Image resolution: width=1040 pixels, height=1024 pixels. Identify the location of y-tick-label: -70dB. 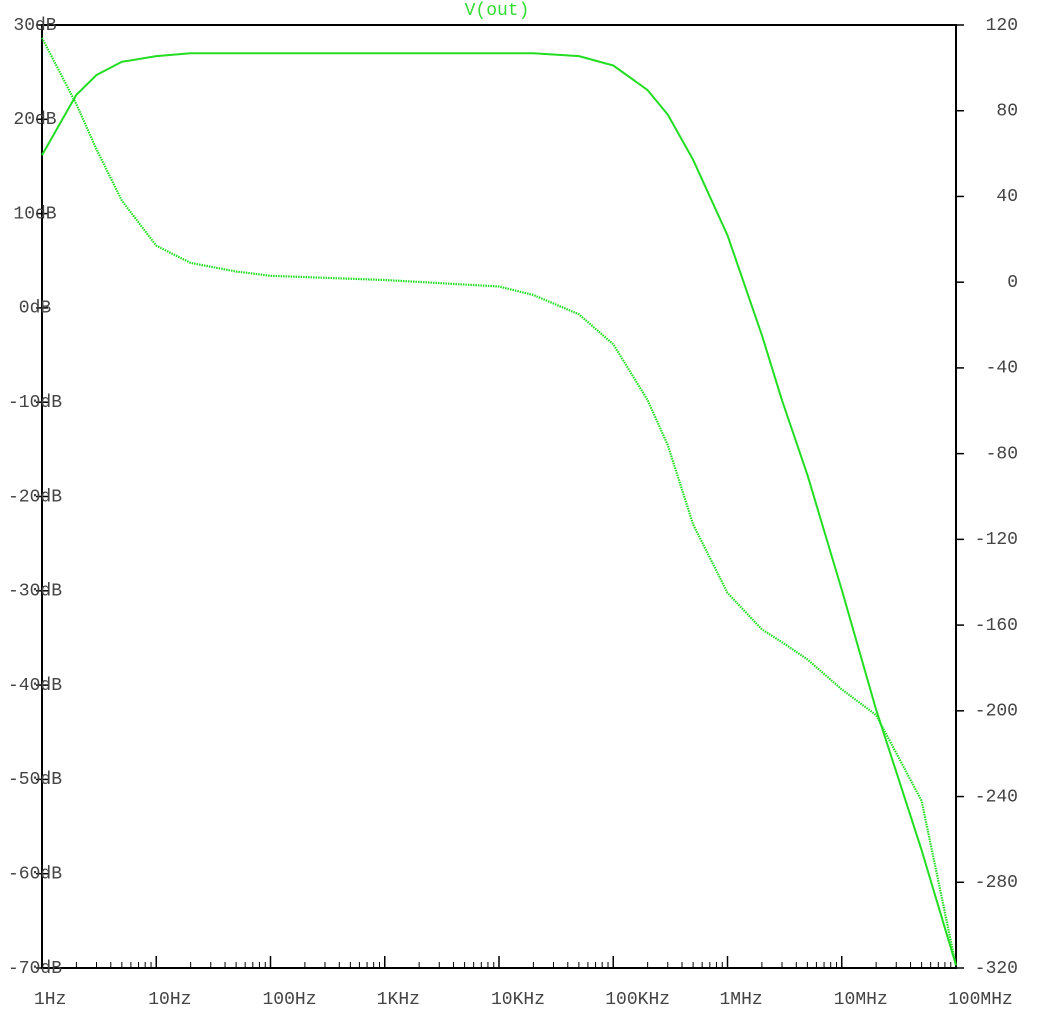
(35, 969).